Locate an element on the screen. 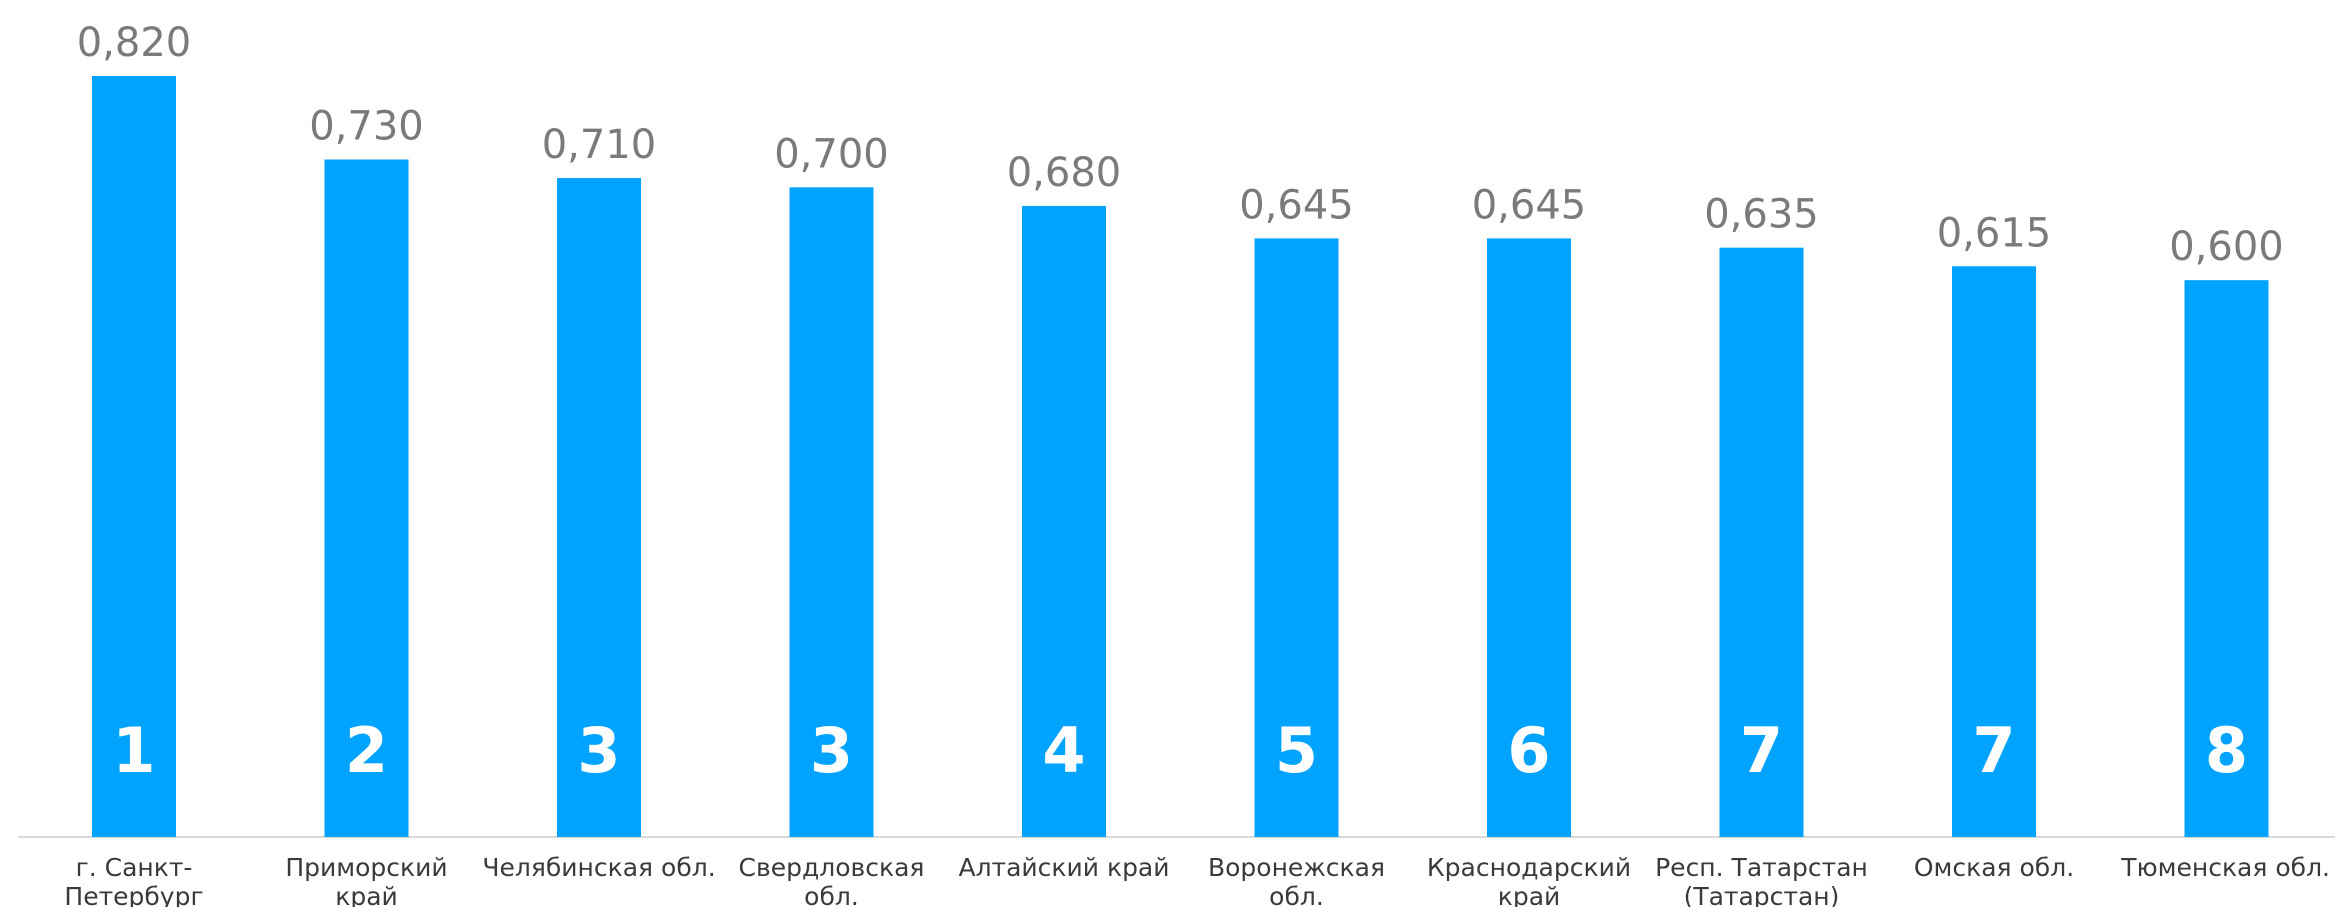 The image size is (2335, 907). category-label-line: Тюменская обл. is located at coordinates (2225, 867).